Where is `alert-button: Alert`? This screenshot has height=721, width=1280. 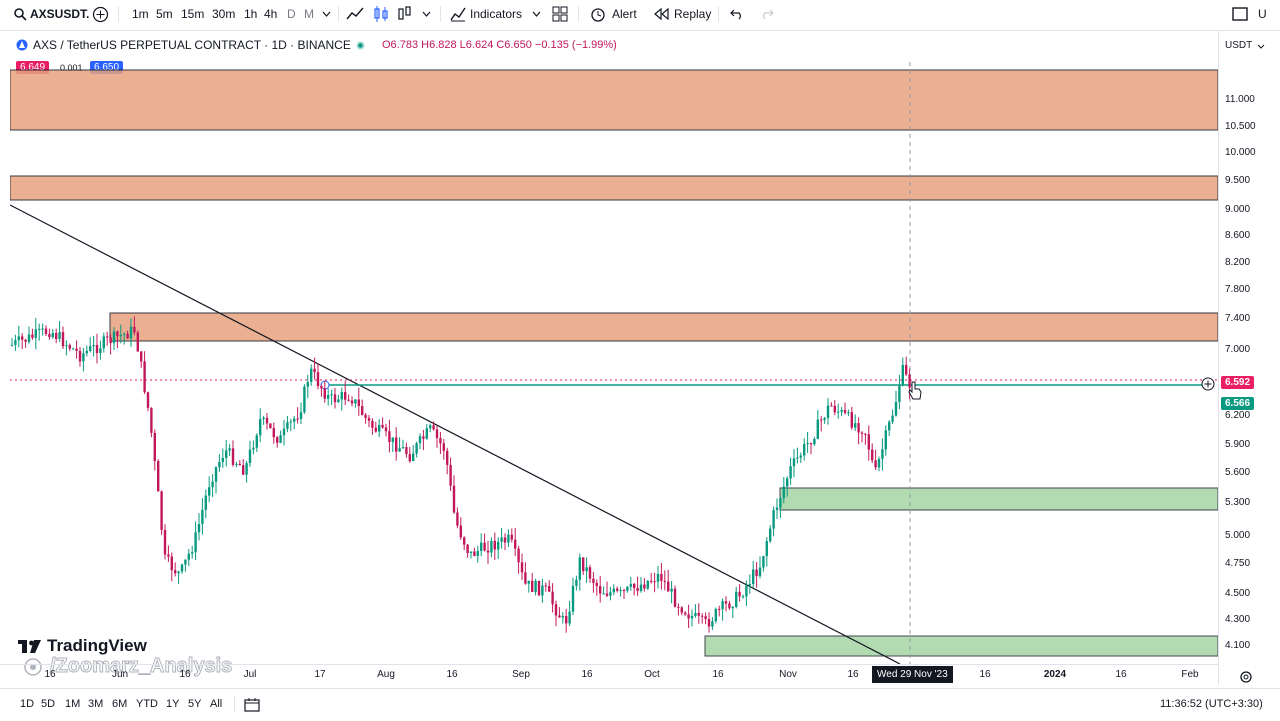 alert-button: Alert is located at coordinates (624, 14).